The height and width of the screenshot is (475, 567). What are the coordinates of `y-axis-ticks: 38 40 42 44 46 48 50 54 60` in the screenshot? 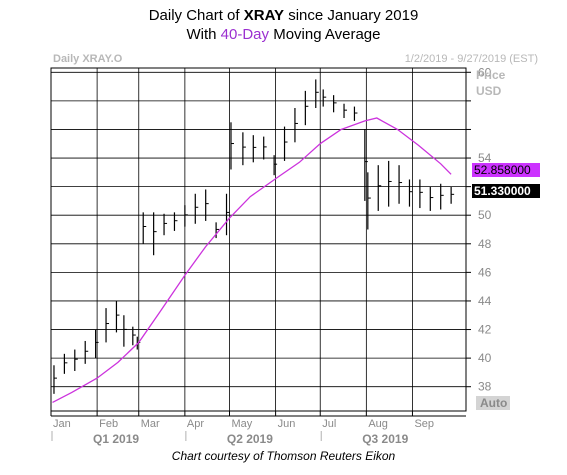 It's located at (479, 229).